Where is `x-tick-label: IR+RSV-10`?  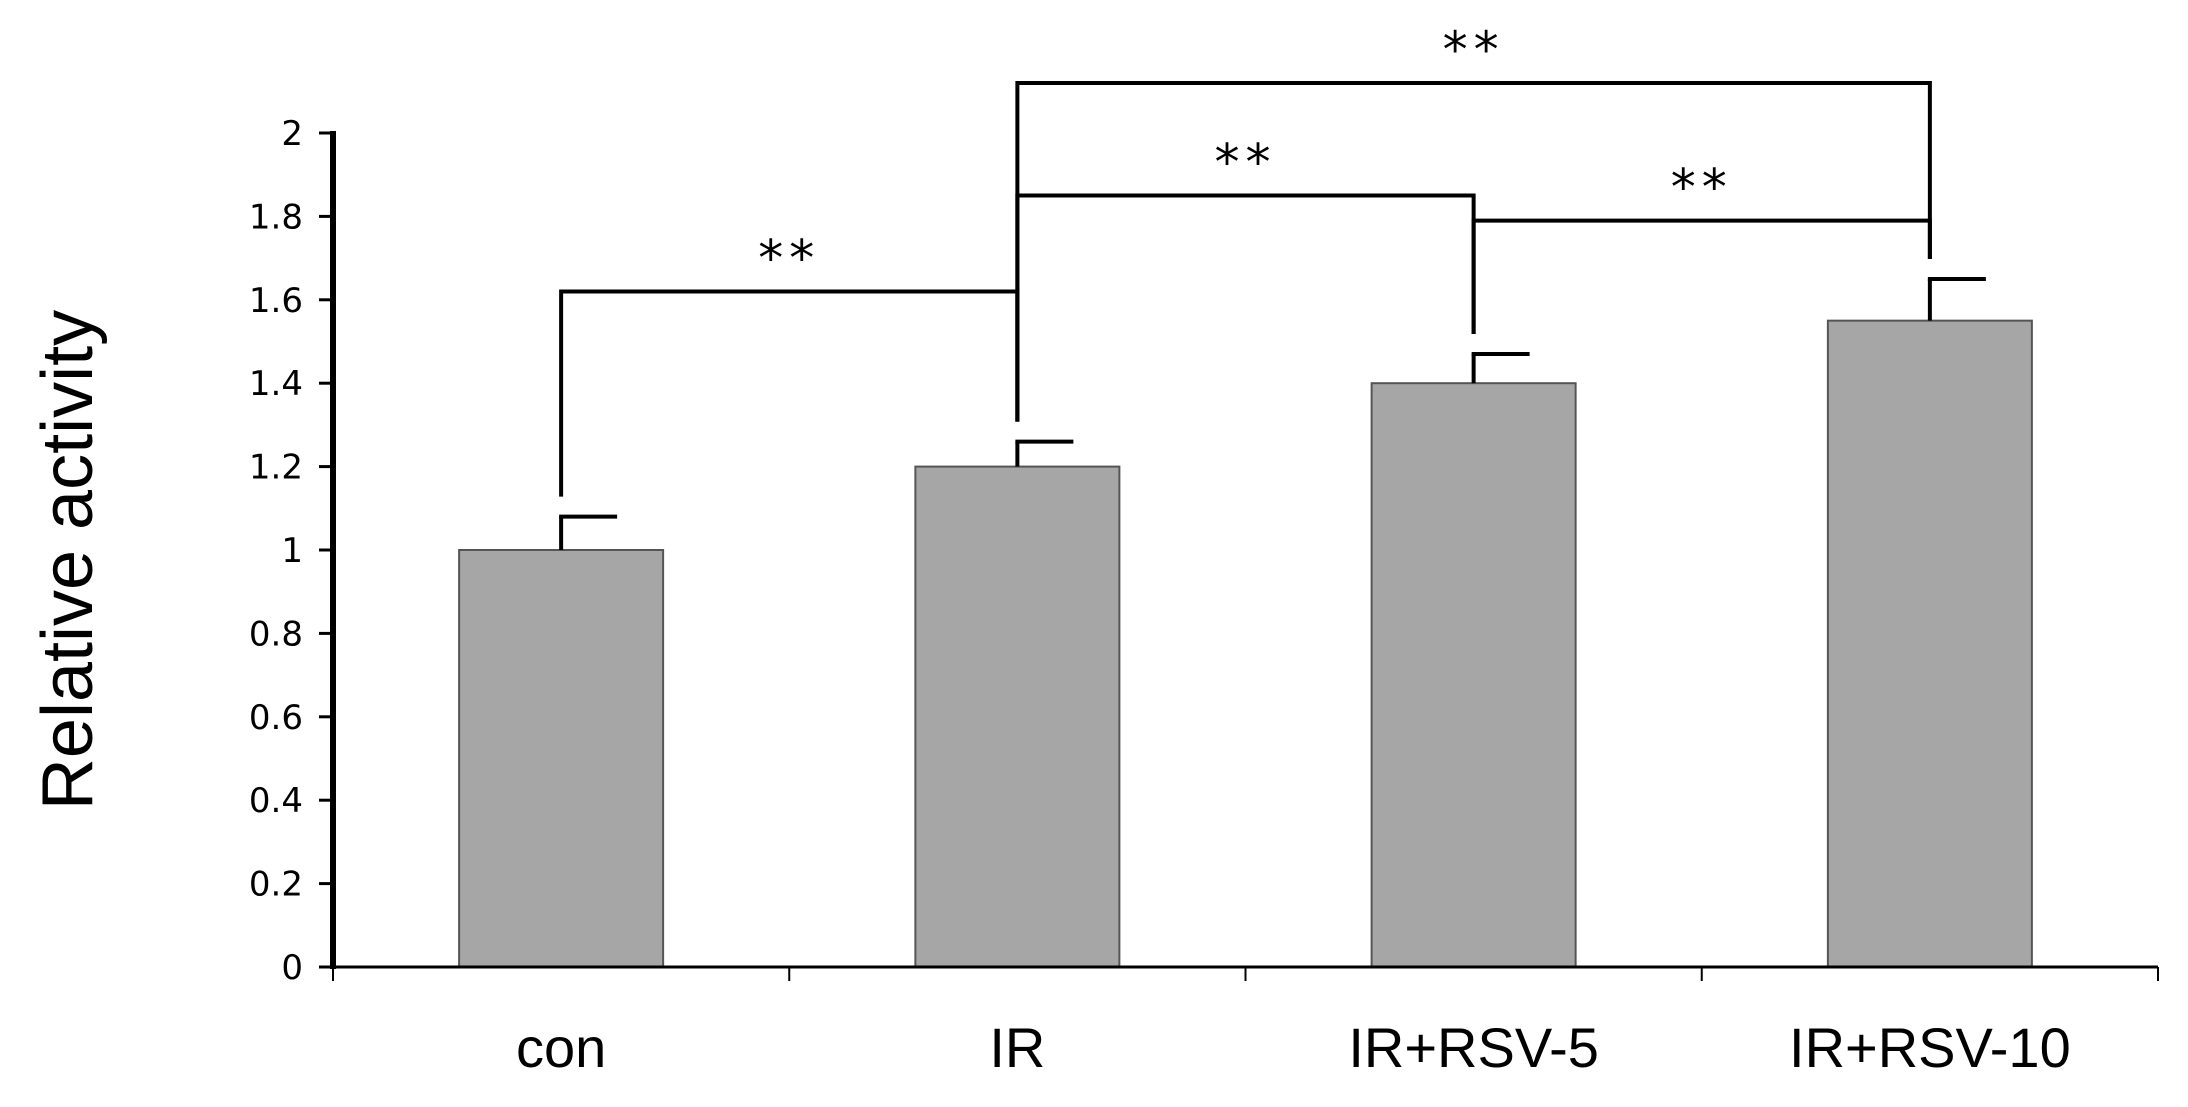 x-tick-label: IR+RSV-10 is located at coordinates (1930, 1047).